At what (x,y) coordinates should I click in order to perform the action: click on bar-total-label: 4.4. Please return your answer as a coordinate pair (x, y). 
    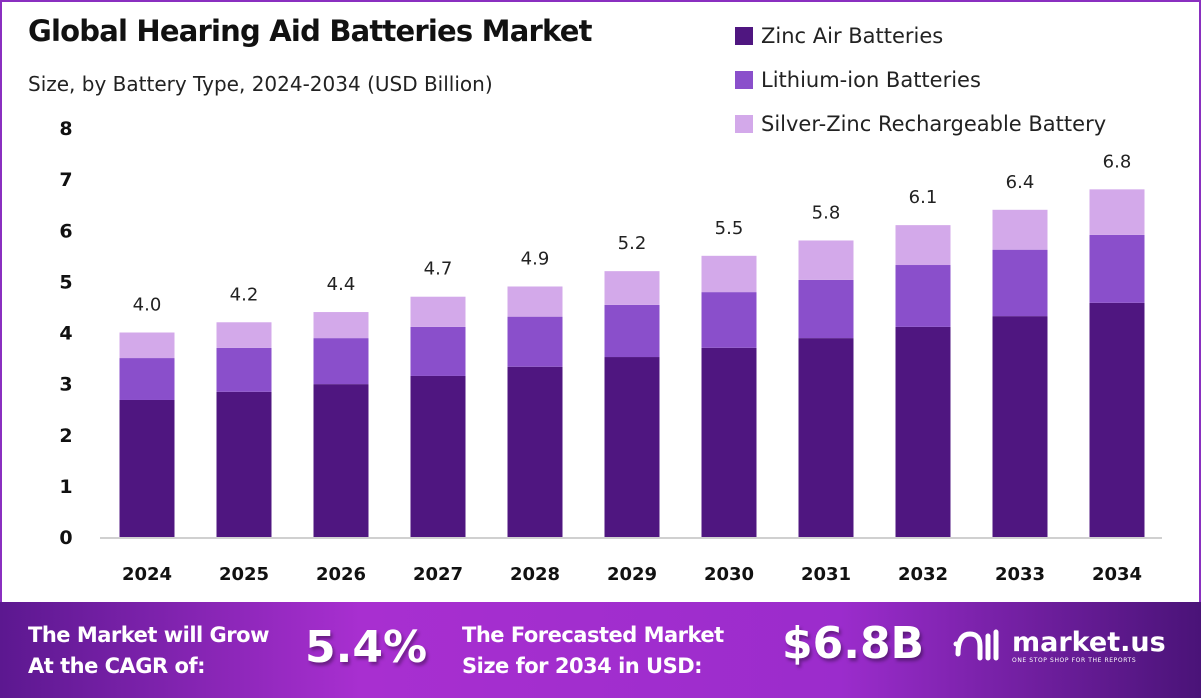
    Looking at the image, I should click on (341, 284).